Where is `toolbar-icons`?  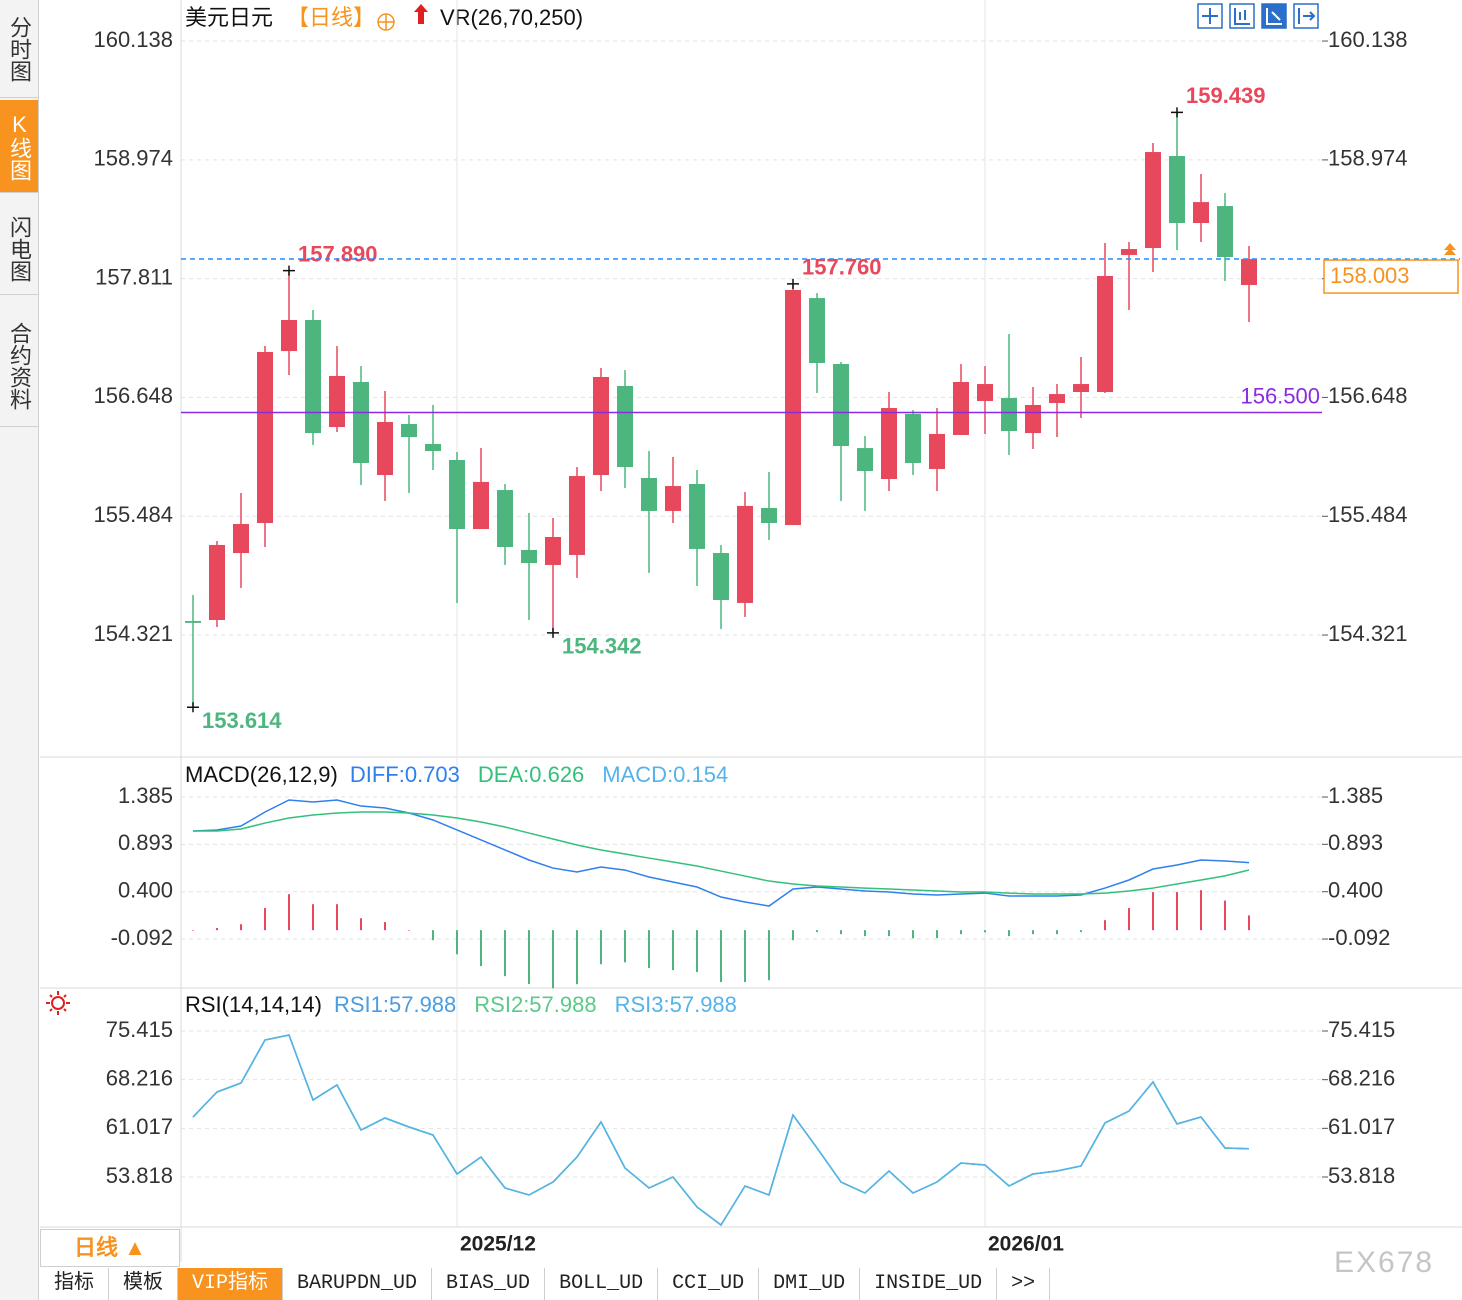
toolbar-icons is located at coordinates (1258, 16).